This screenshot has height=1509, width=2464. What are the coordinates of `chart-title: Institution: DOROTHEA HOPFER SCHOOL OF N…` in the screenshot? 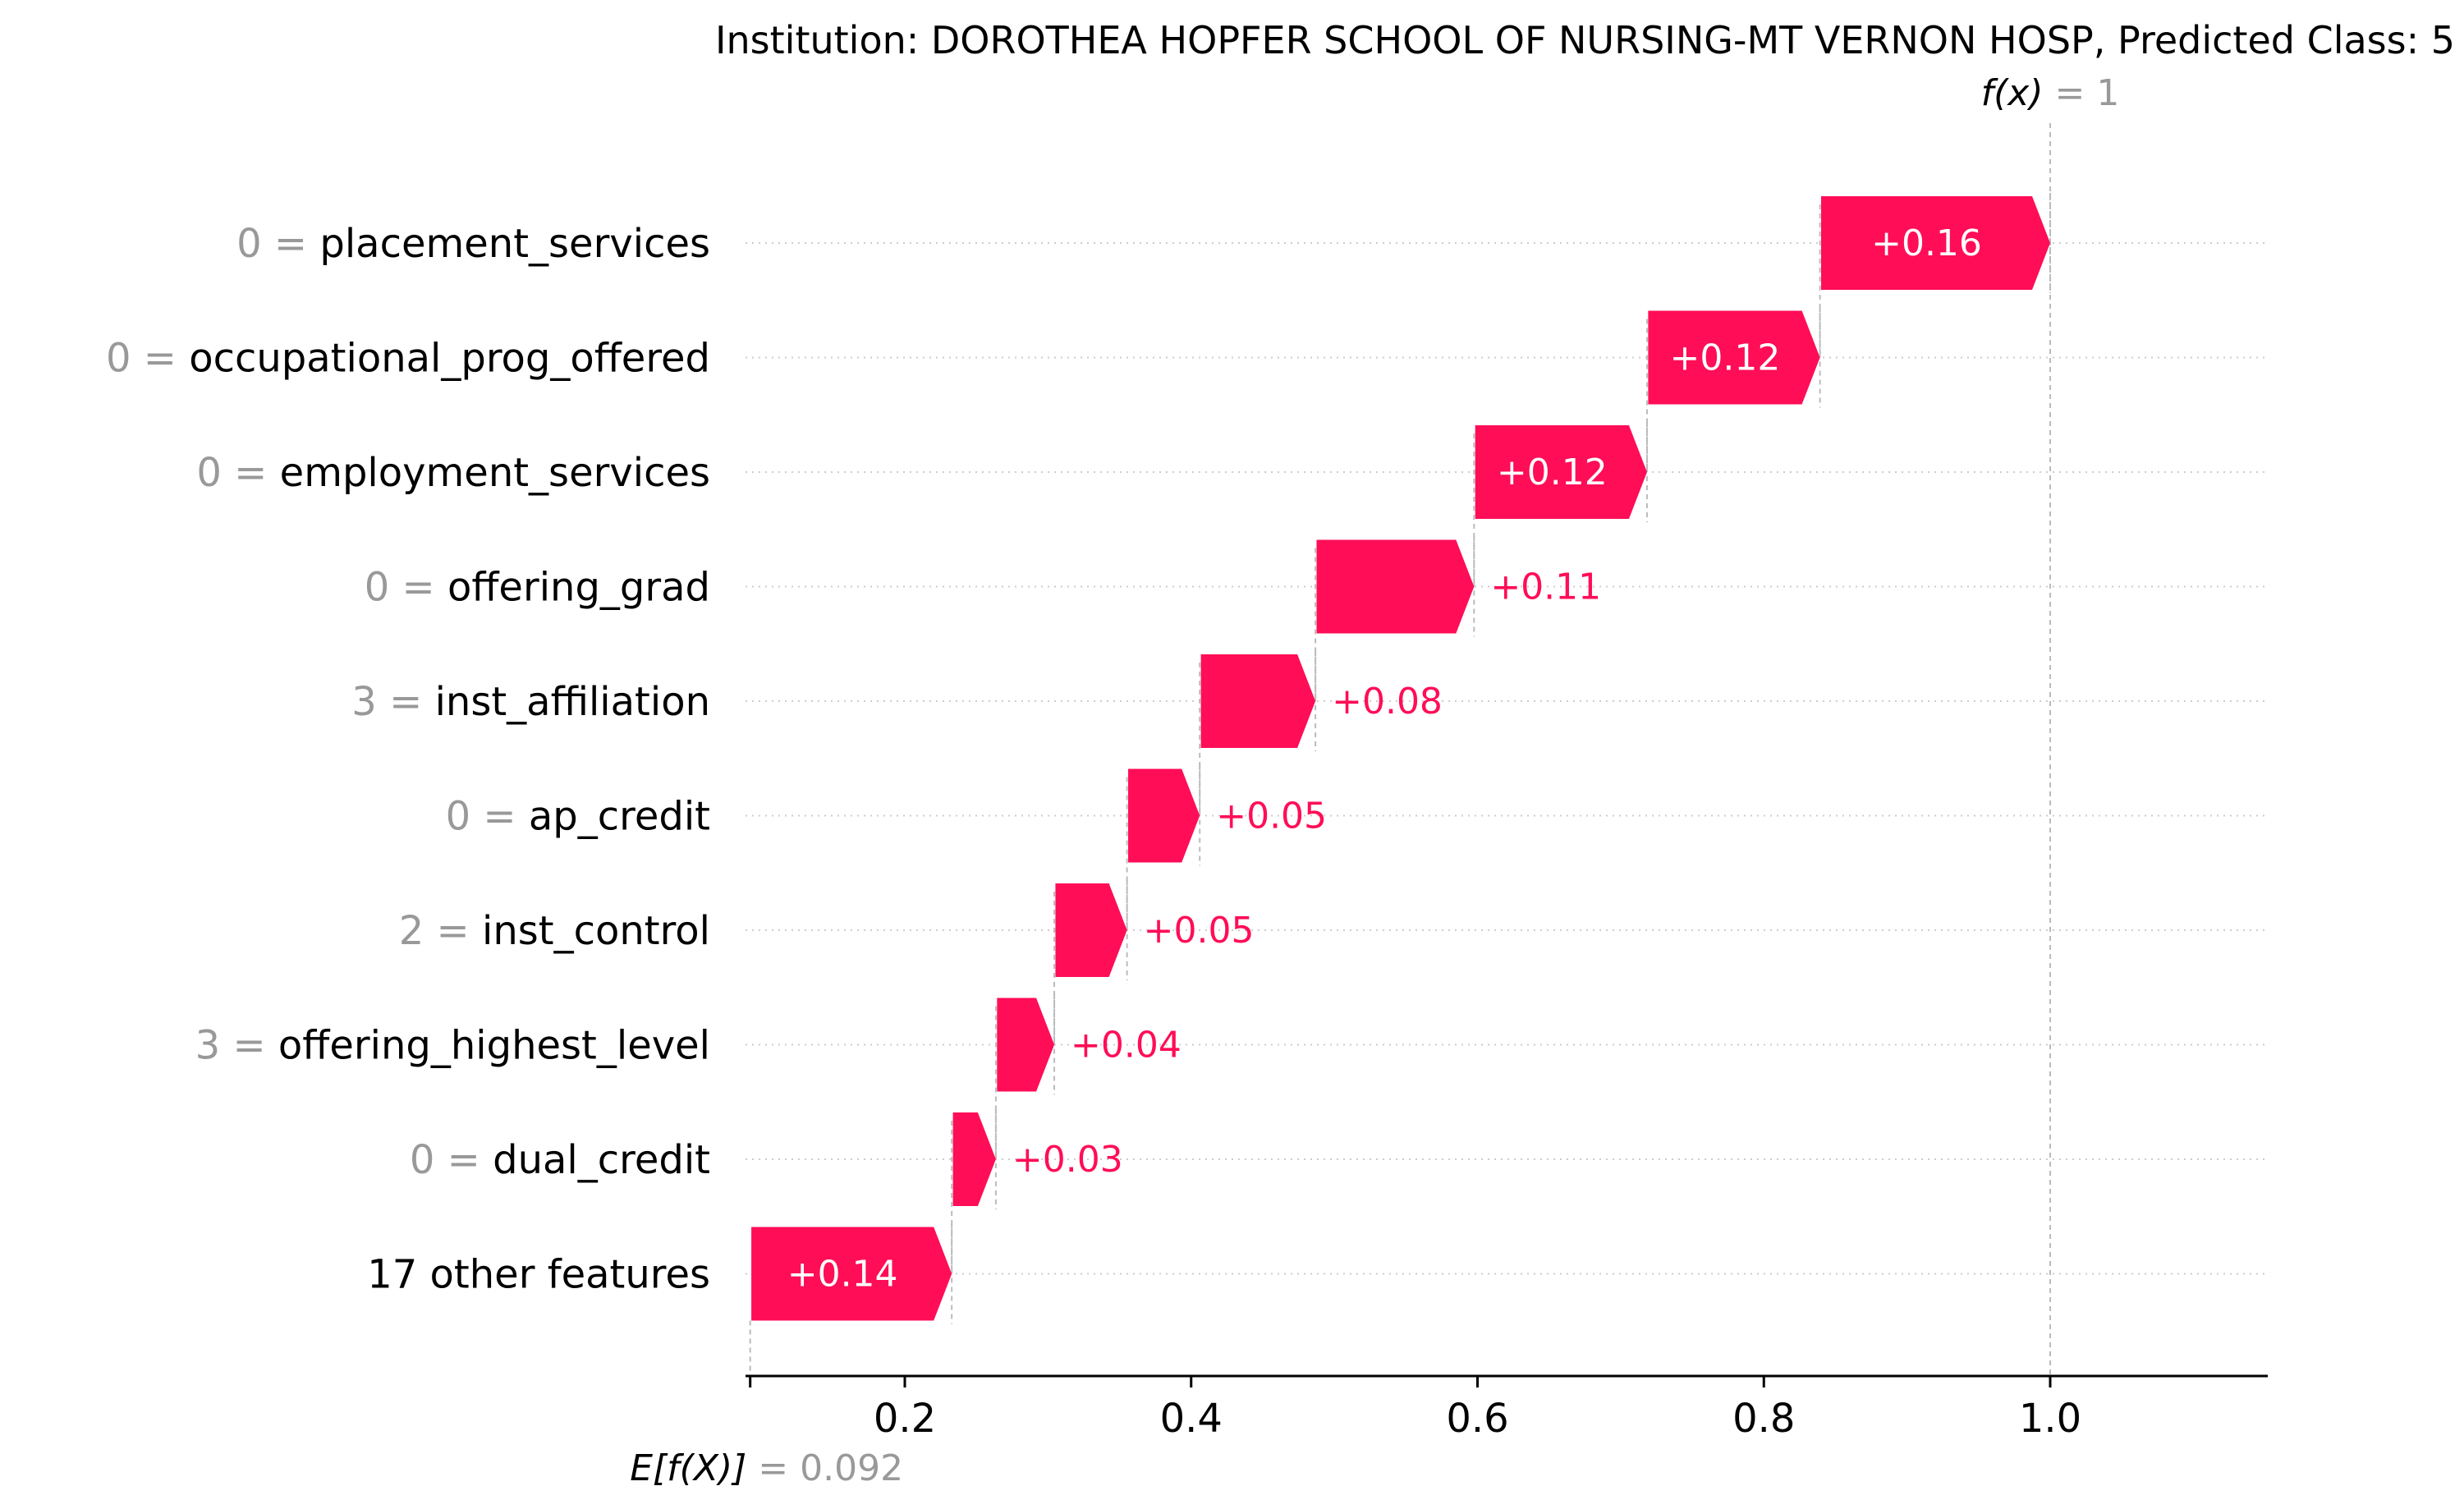 It's located at (1585, 40).